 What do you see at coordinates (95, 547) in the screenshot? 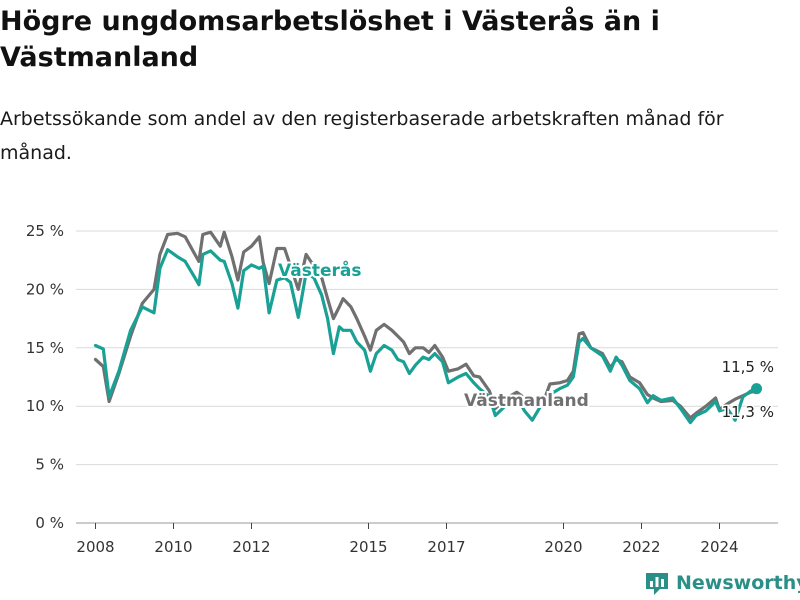
I see `x-tick-label: 2008` at bounding box center [95, 547].